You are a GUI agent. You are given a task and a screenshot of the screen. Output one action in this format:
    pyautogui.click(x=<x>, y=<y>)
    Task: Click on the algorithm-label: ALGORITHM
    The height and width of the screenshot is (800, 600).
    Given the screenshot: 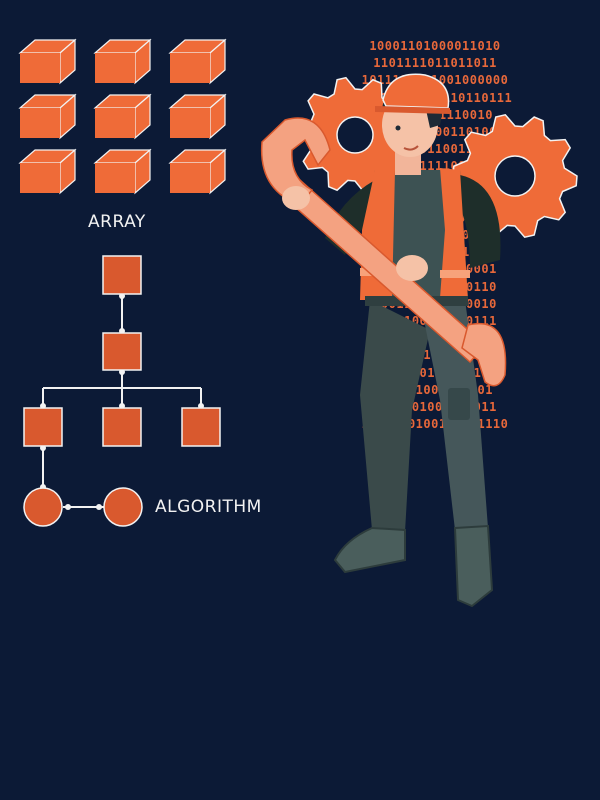 What is the action you would take?
    pyautogui.click(x=208, y=507)
    